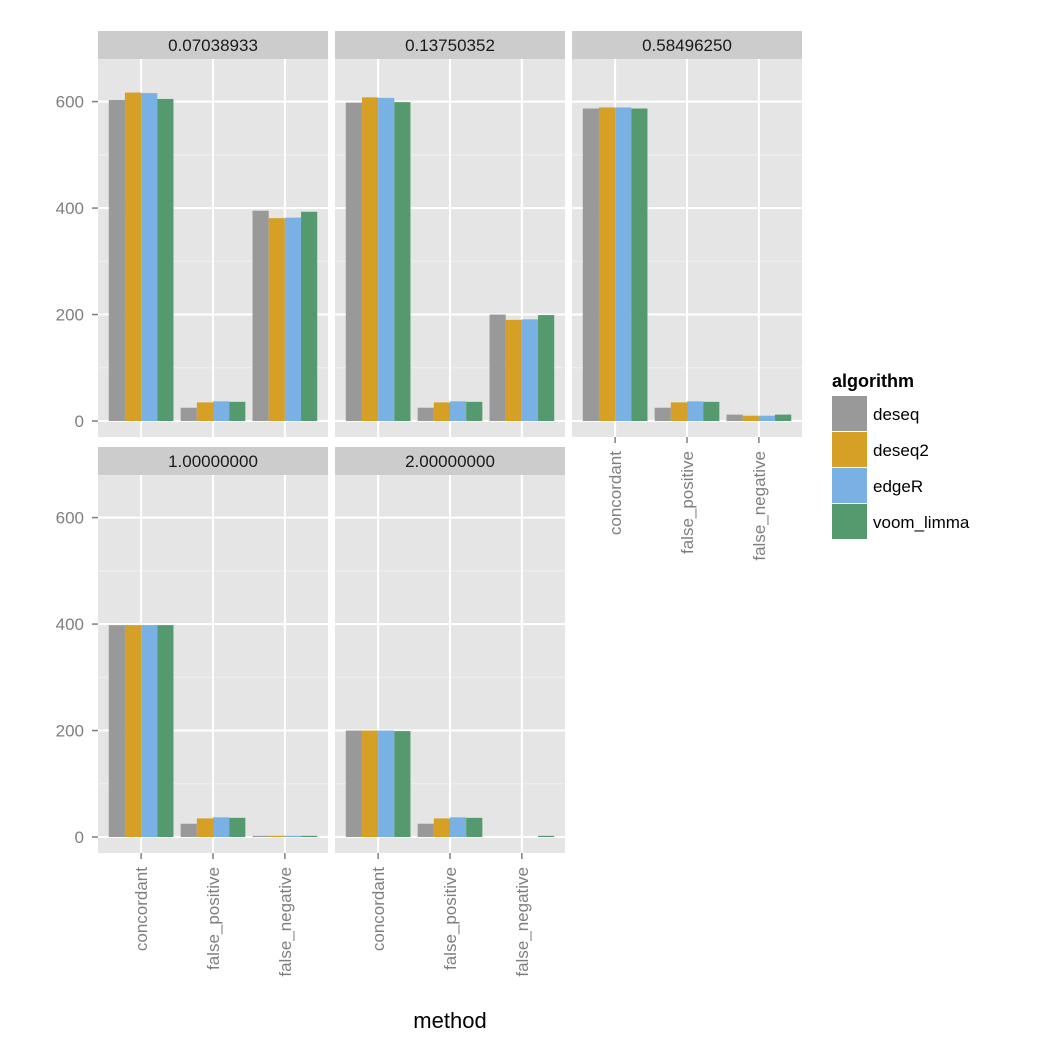 Image resolution: width=1050 pixels, height=1050 pixels. What do you see at coordinates (921, 522) in the screenshot?
I see `legend-label: voom_limma` at bounding box center [921, 522].